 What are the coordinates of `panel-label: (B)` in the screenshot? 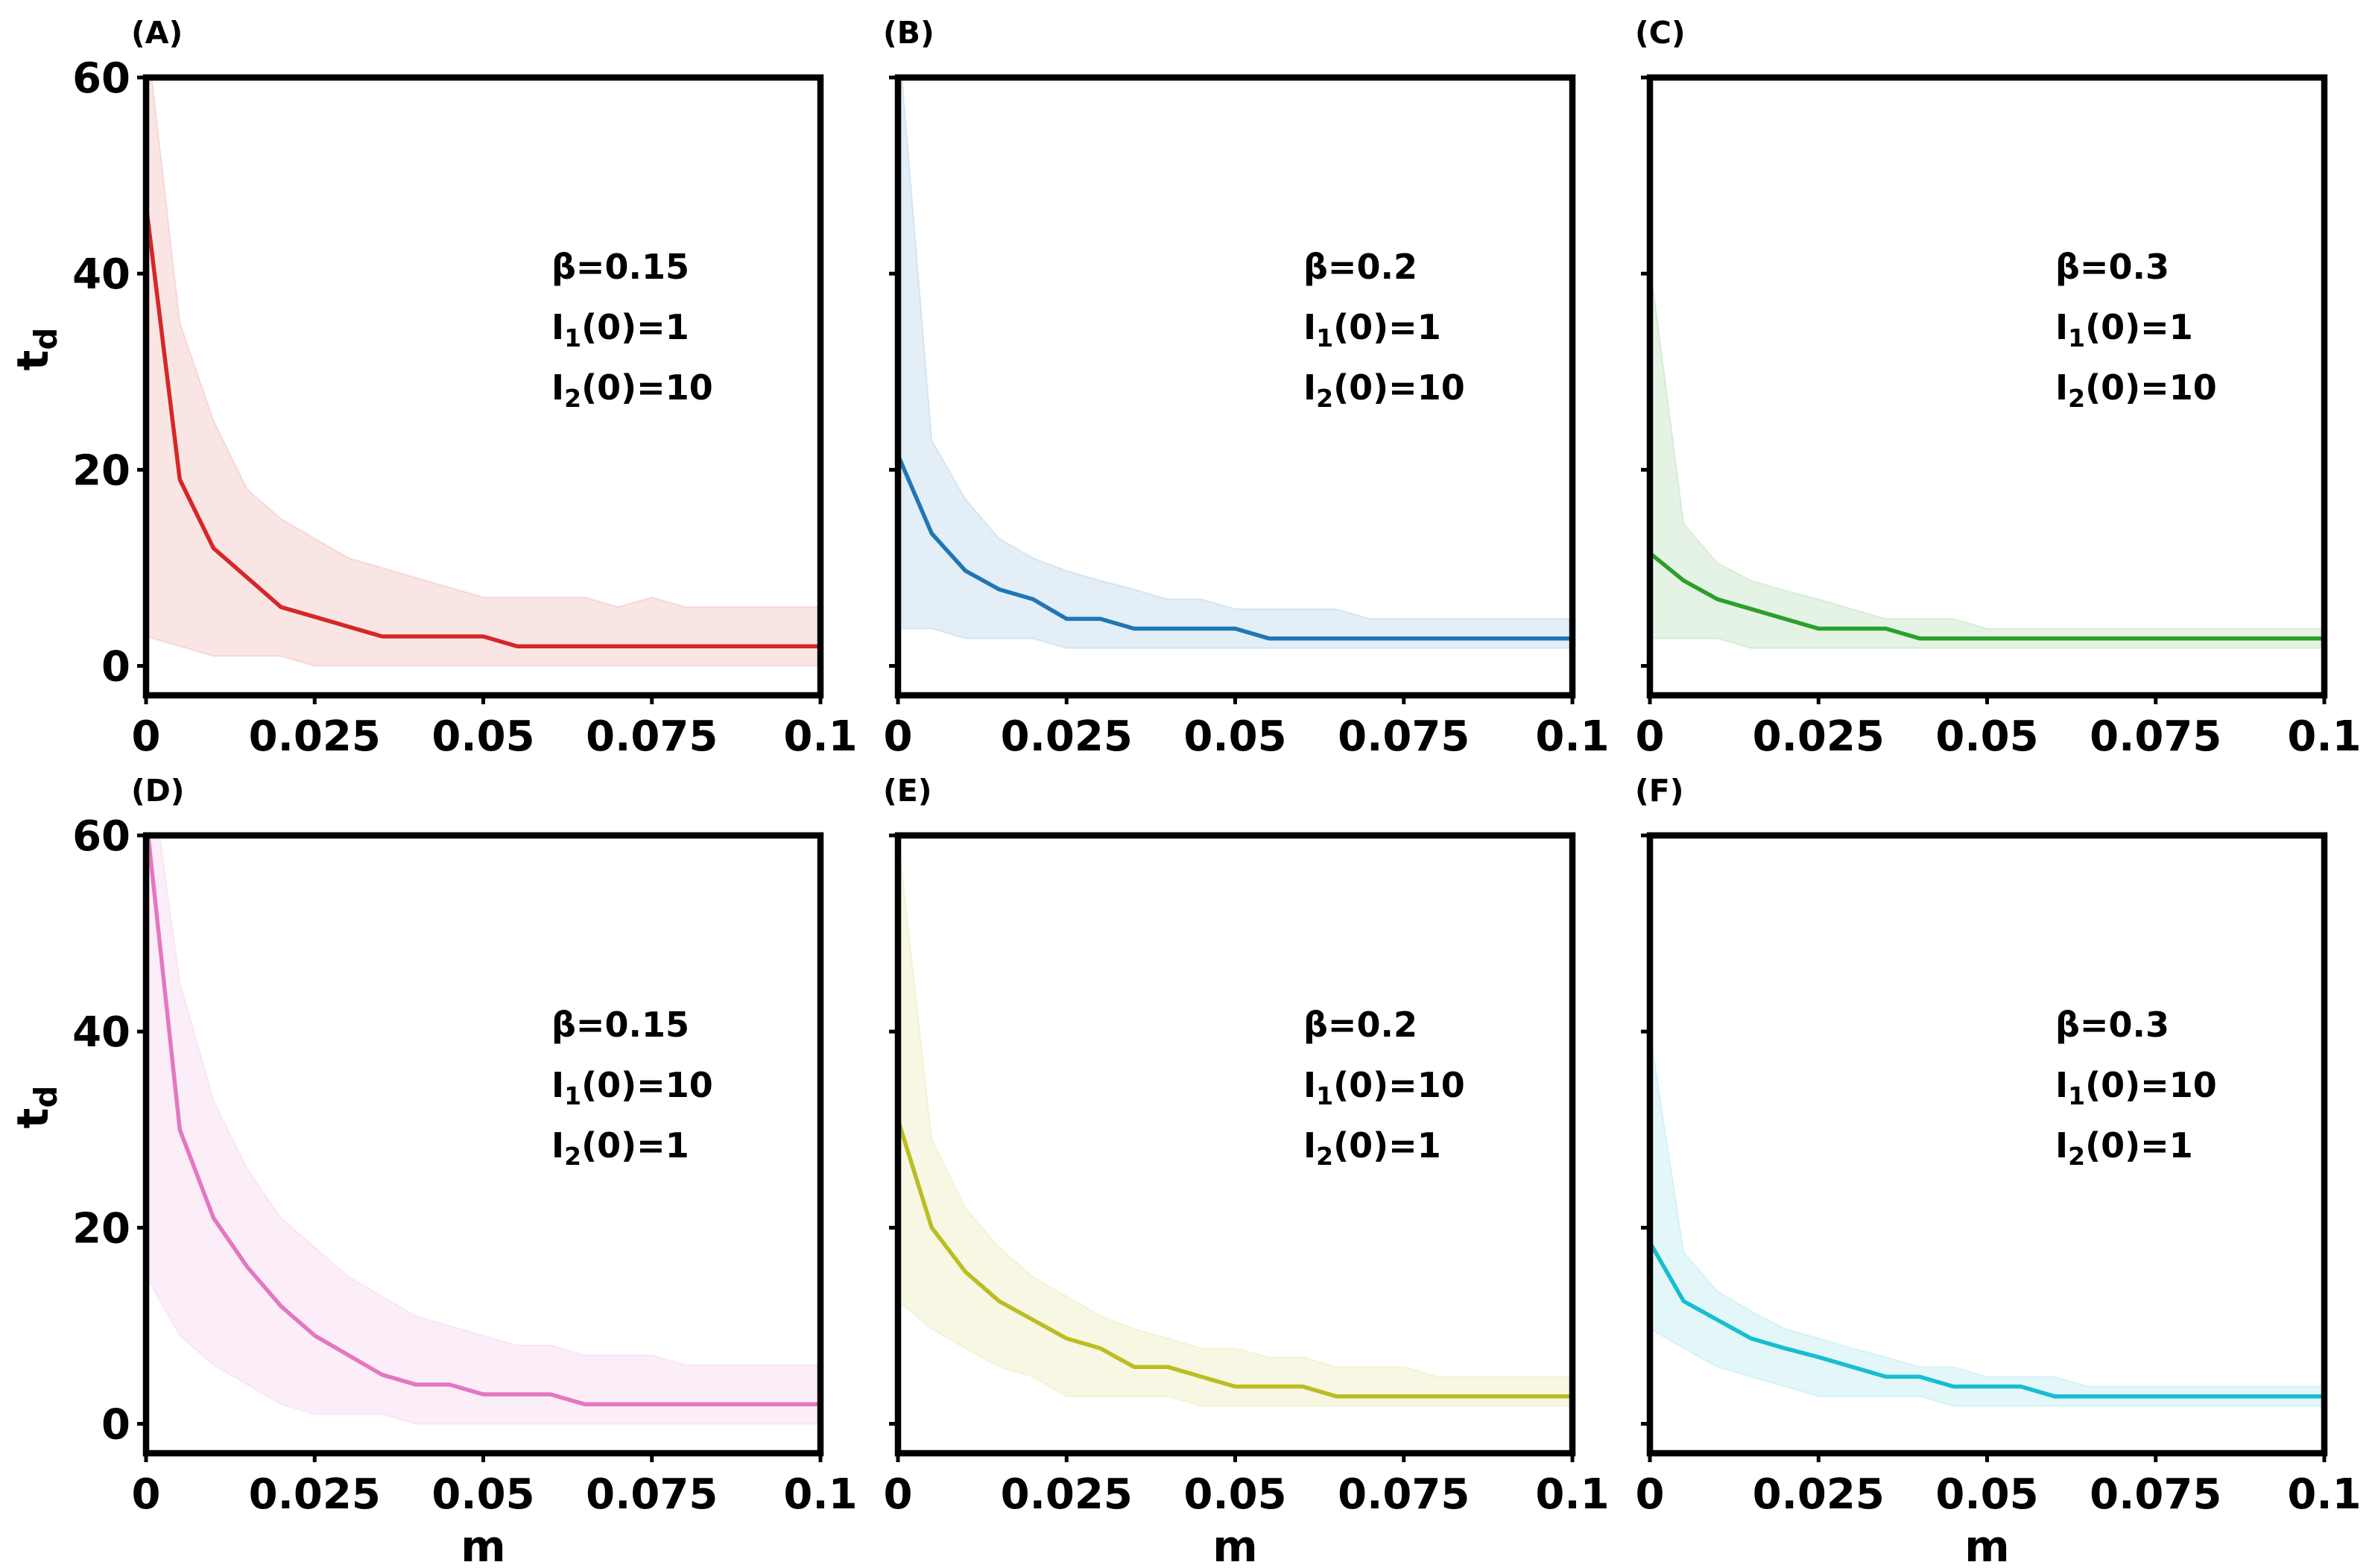 It's located at (909, 33).